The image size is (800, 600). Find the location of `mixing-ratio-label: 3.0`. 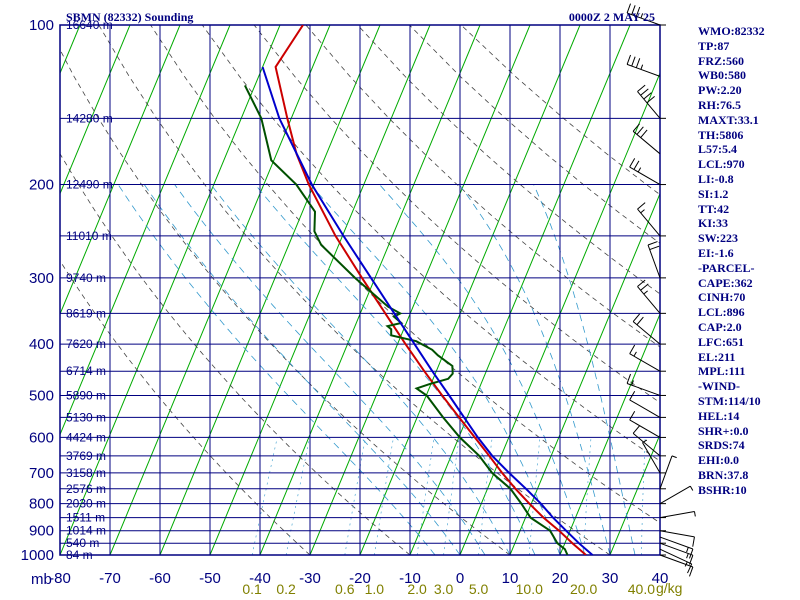

mixing-ratio-label: 3.0 is located at coordinates (444, 589).